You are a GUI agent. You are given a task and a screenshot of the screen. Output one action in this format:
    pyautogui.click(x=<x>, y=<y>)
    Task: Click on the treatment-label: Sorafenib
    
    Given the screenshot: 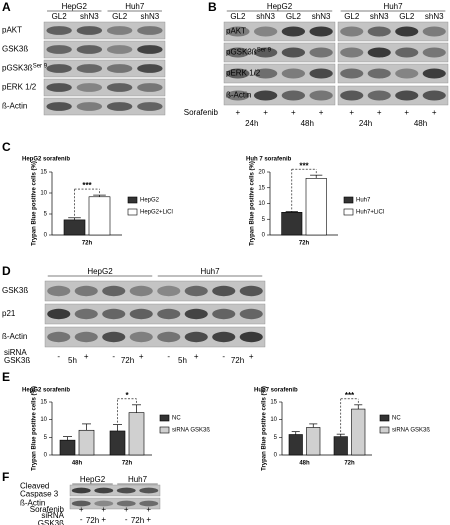 What is the action you would take?
    pyautogui.click(x=47, y=509)
    